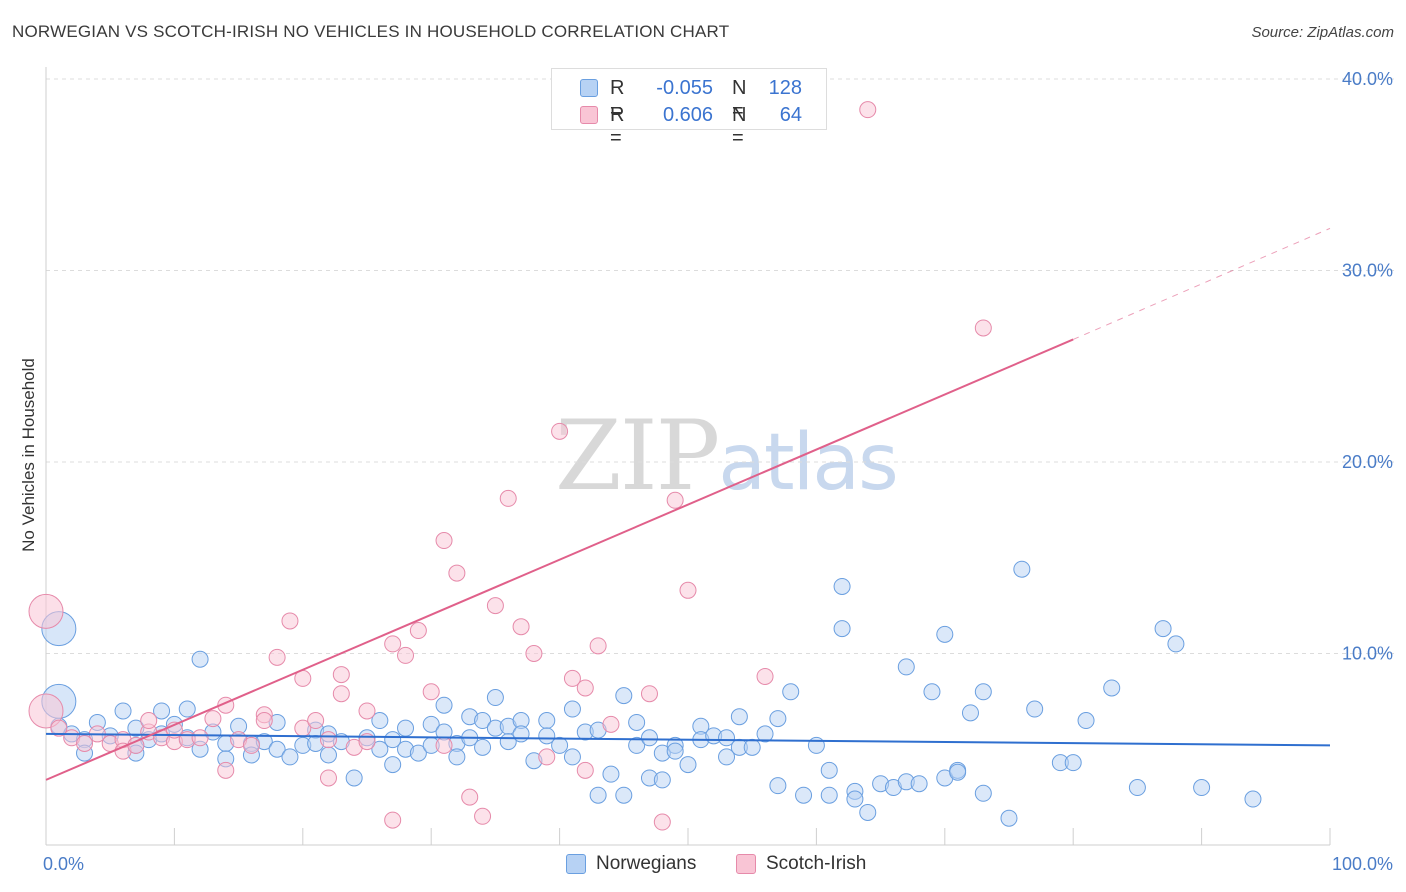  Describe the element at coordinates (816, 863) in the screenshot. I see `series-label-scotch-irish: Scotch-Irish` at that location.